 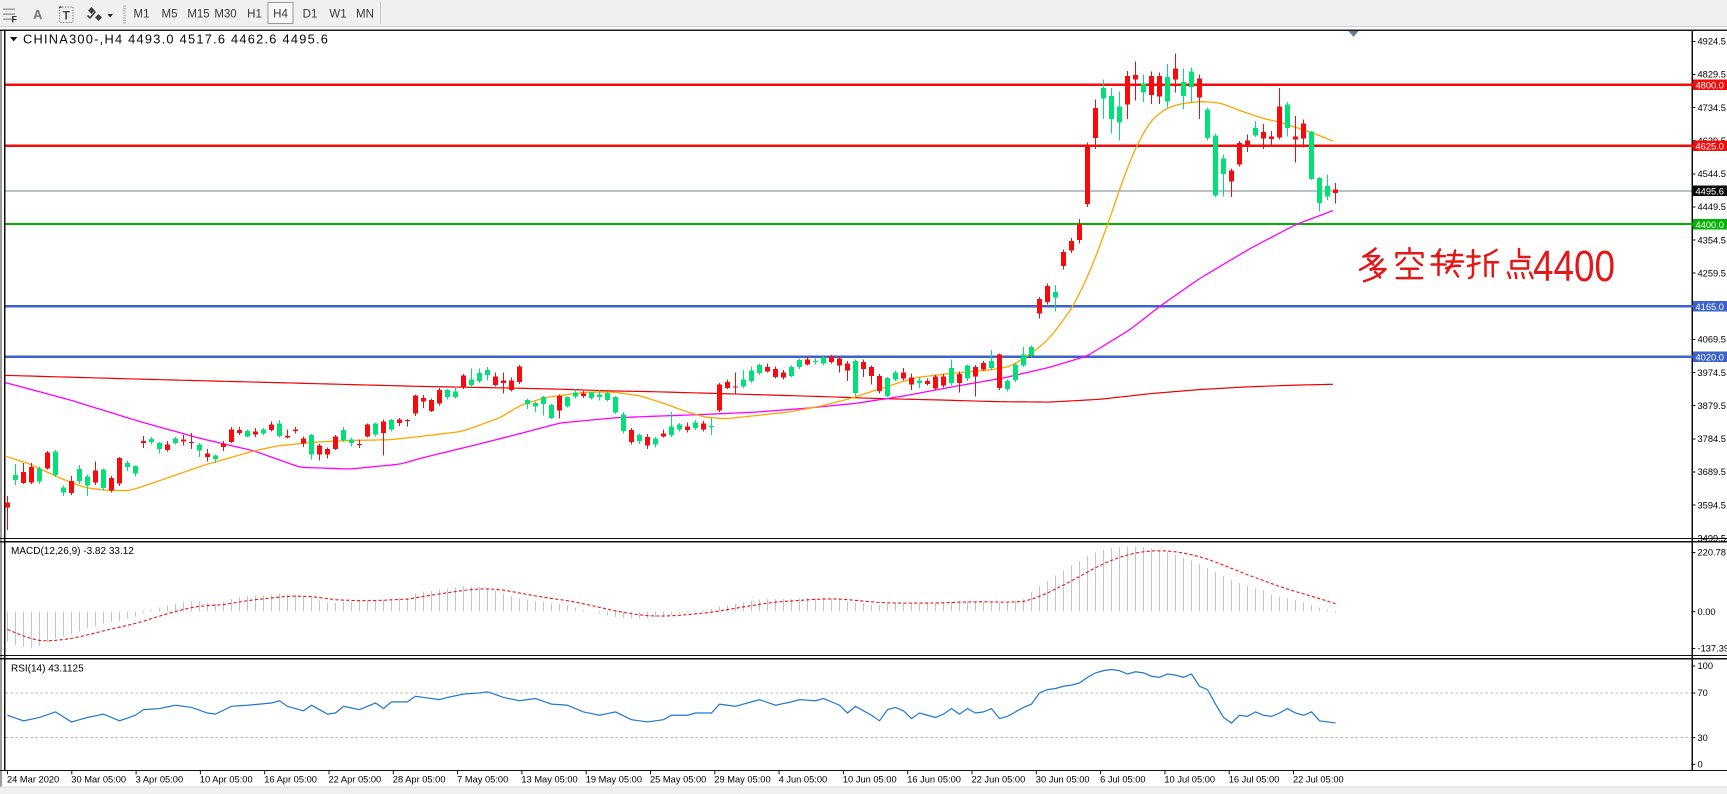 I want to click on svg-text: H4, so click(x=280, y=15).